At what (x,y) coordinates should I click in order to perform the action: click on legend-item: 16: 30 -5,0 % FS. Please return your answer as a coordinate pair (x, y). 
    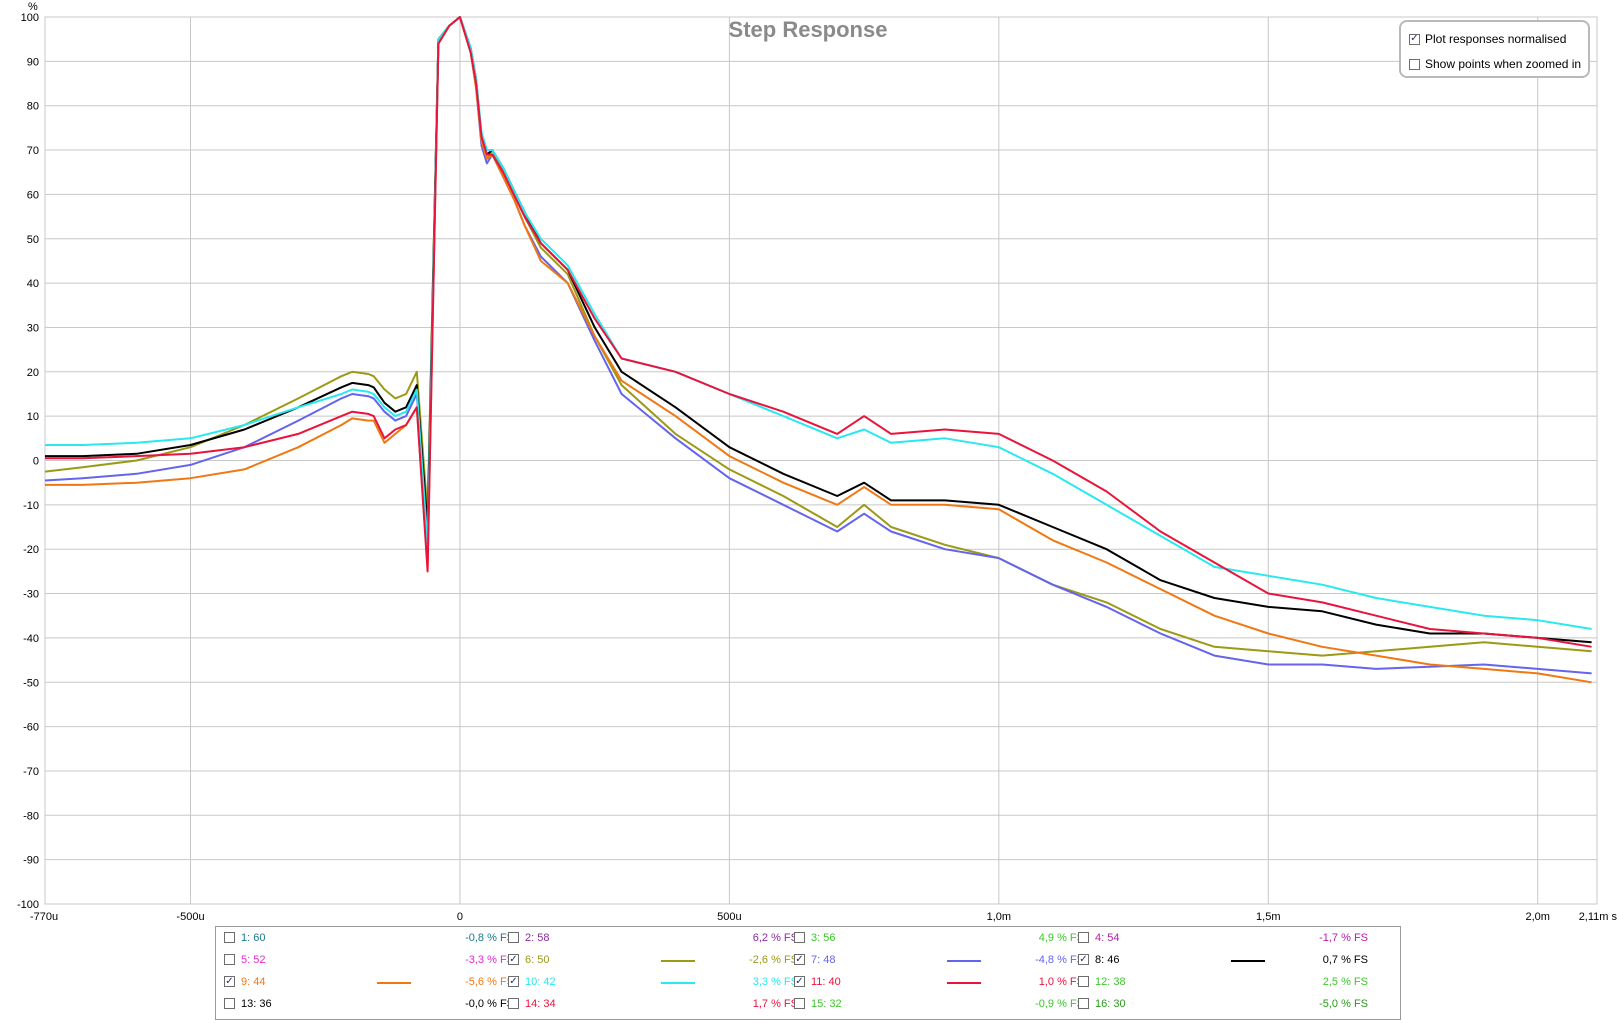
    Looking at the image, I should click on (1223, 1004).